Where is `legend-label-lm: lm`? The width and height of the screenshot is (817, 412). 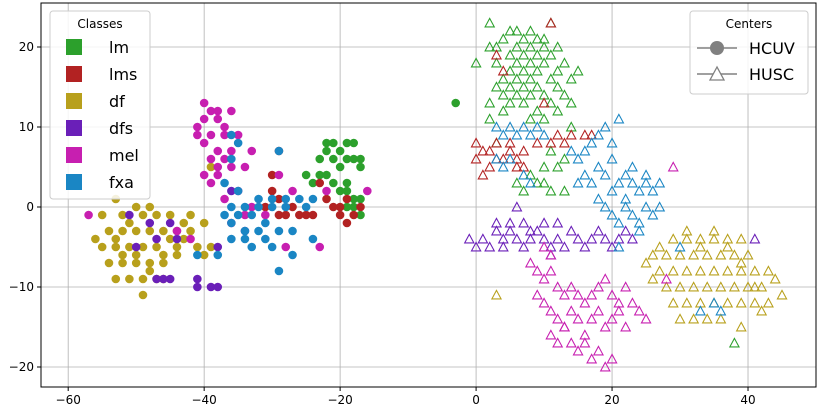 legend-label-lm: lm is located at coordinates (119, 47).